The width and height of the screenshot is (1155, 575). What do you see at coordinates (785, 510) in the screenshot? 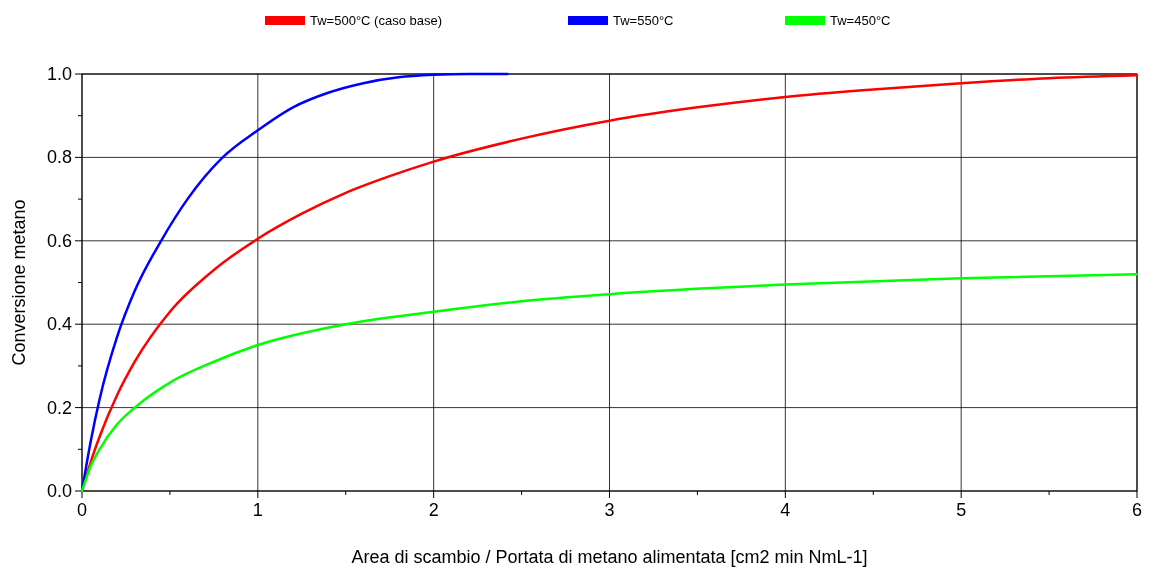
I see `x-tick-label: 4` at bounding box center [785, 510].